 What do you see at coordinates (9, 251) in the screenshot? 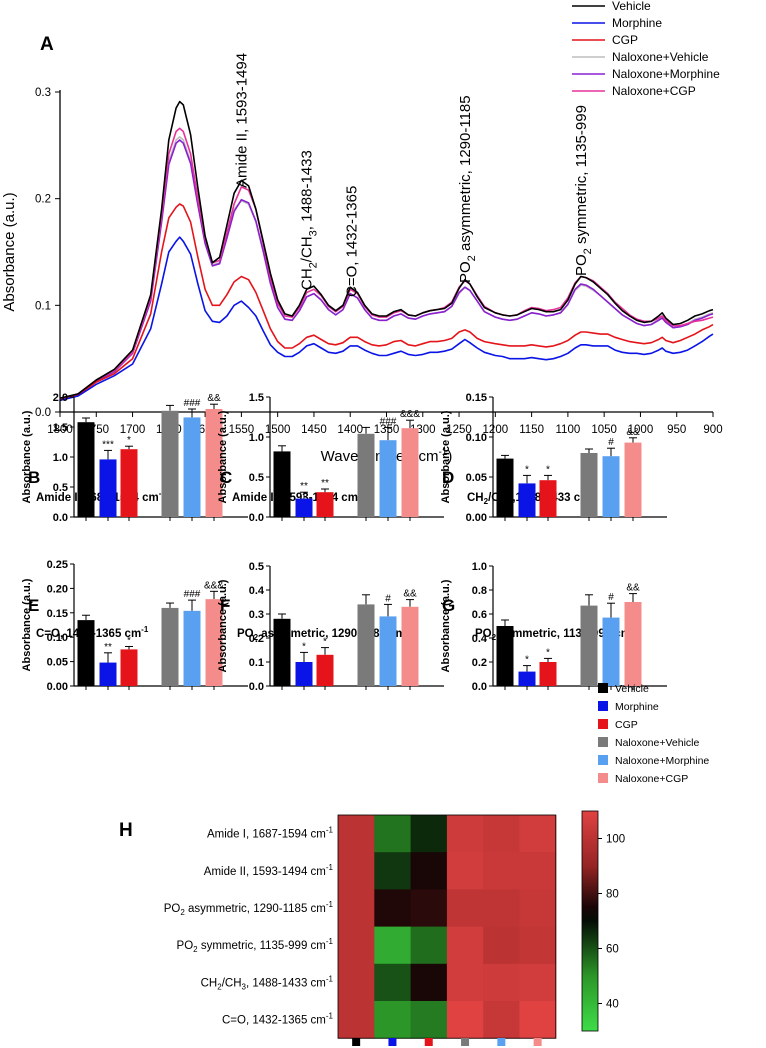
I see `a-y-axis-label: Absorbance (a.u.)` at bounding box center [9, 251].